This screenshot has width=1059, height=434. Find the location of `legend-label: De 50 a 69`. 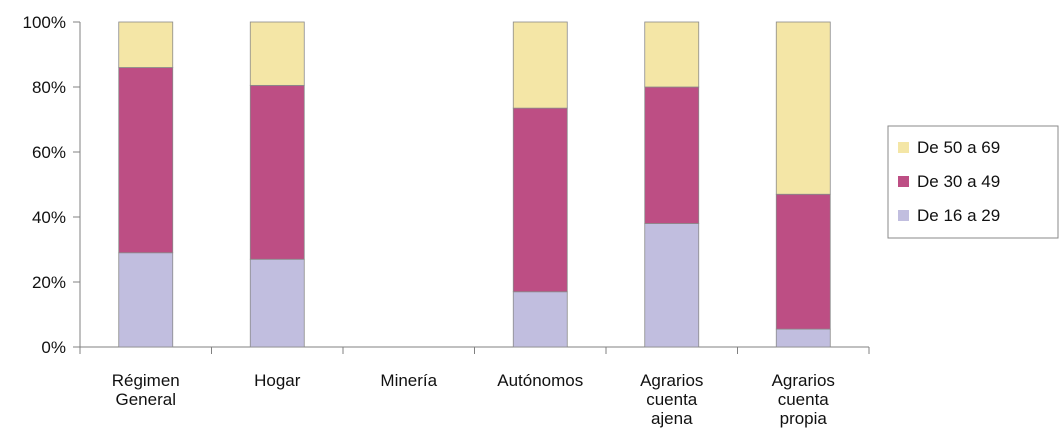

legend-label: De 50 a 69 is located at coordinates (958, 147).